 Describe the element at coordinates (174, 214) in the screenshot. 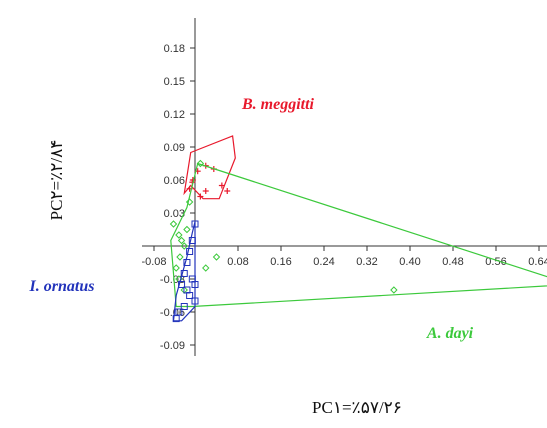

I see `y-tick-label: 0.03` at that location.